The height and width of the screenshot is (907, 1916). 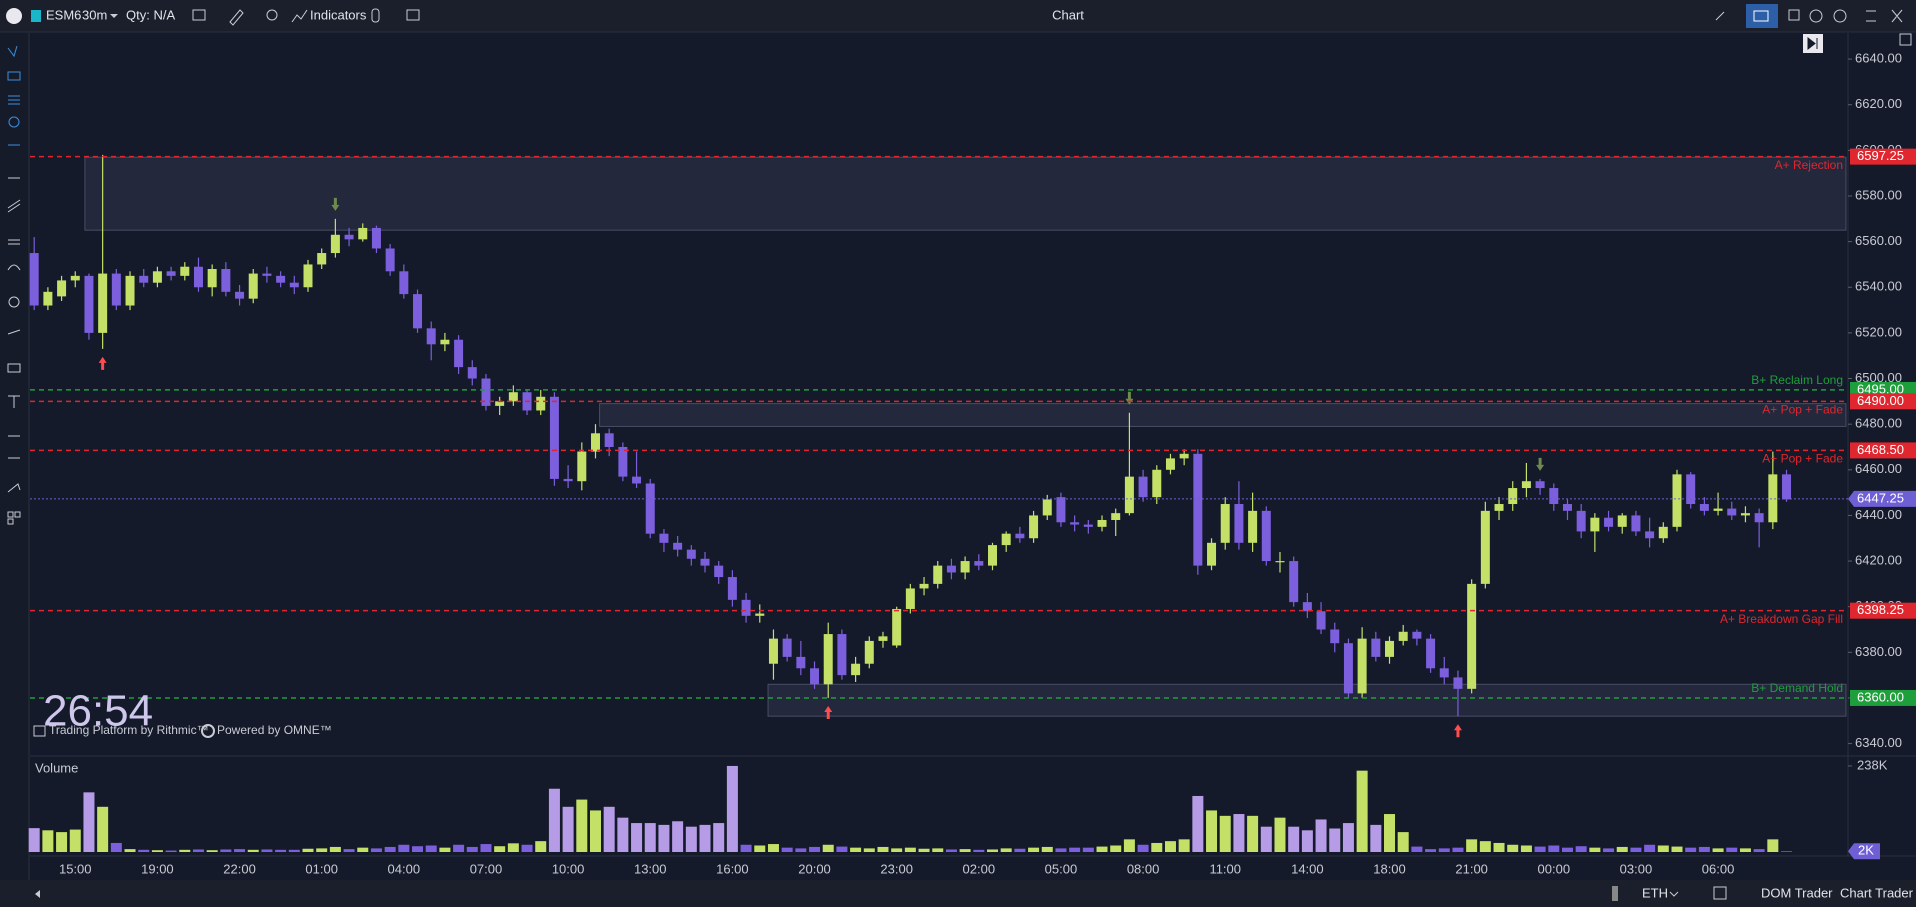 What do you see at coordinates (404, 868) in the screenshot?
I see `x-tick-label: 04:00` at bounding box center [404, 868].